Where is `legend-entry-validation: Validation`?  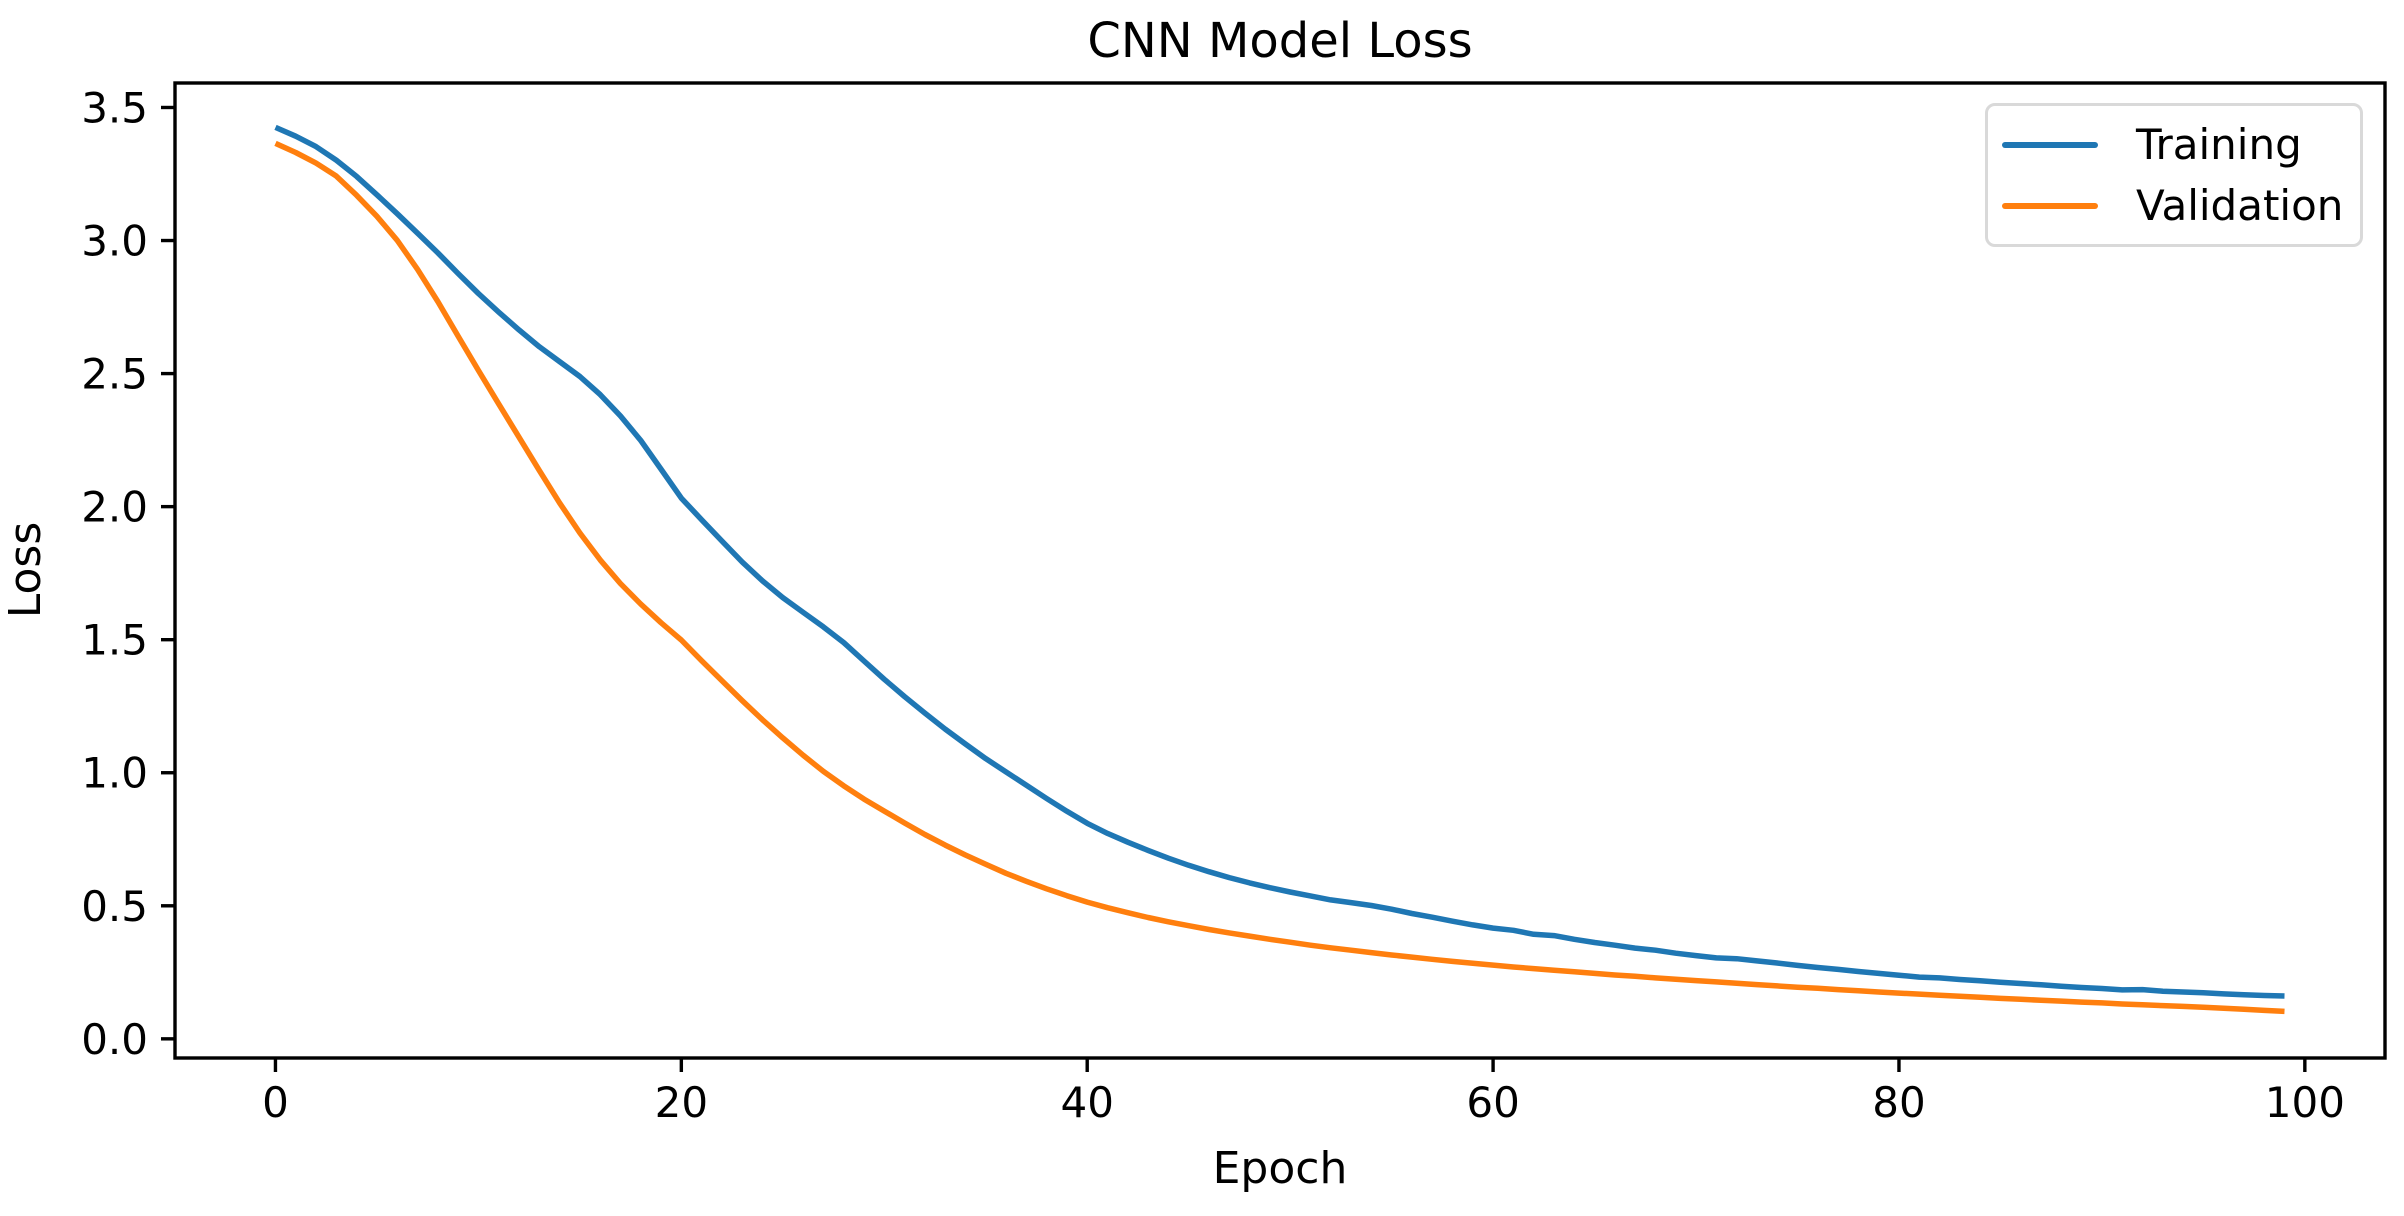 legend-entry-validation: Validation is located at coordinates (2174, 205).